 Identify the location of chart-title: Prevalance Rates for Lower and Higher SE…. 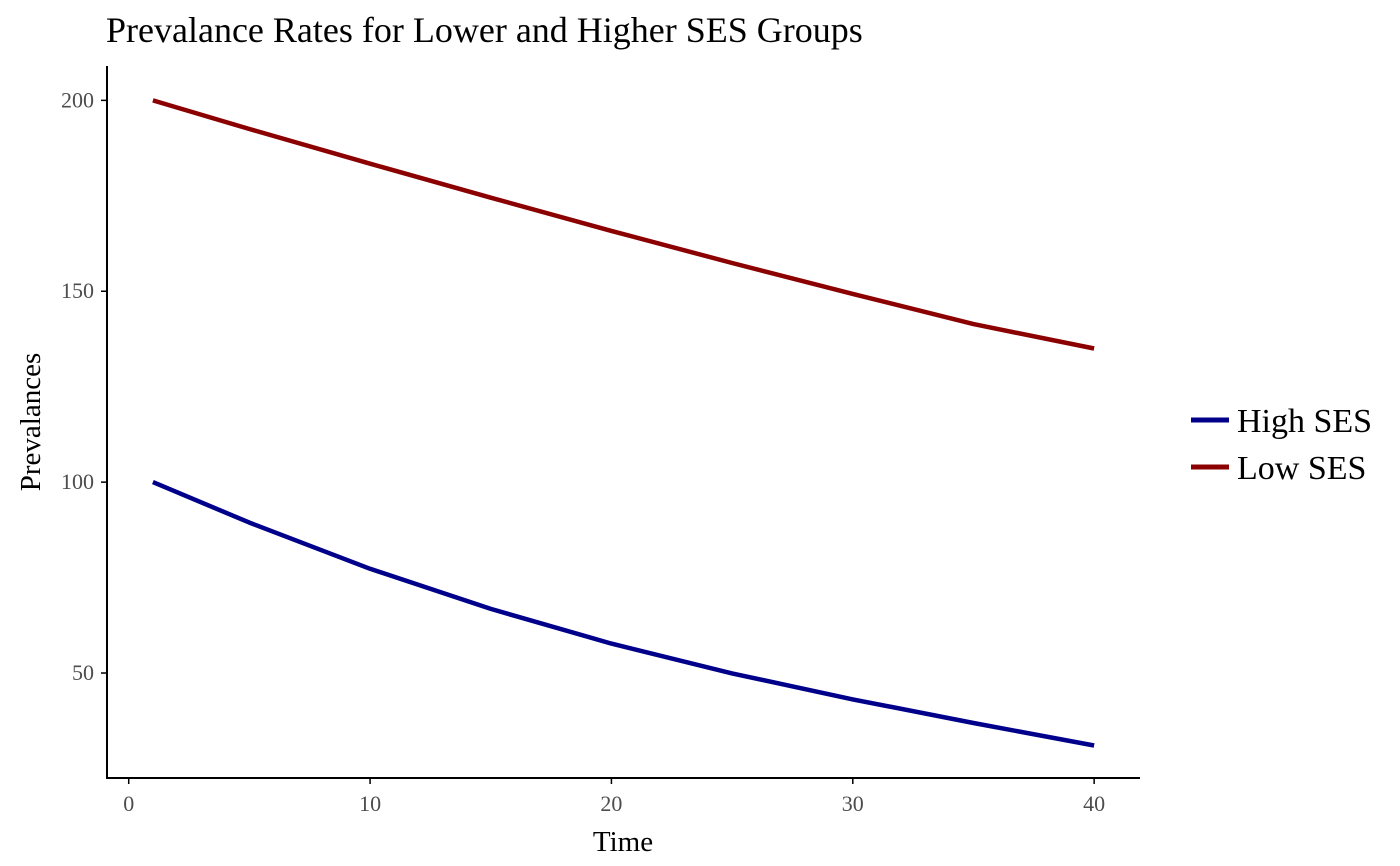
(484, 30).